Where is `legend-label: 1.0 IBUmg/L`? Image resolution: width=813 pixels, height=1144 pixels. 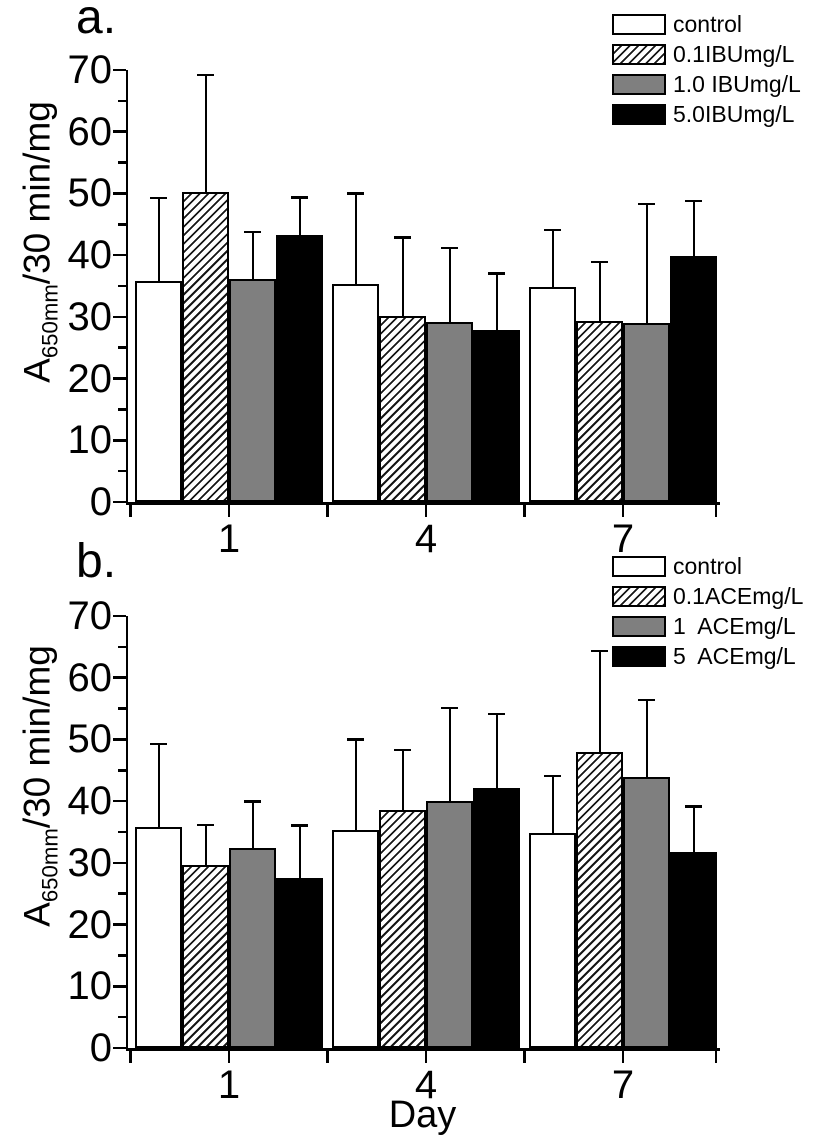
legend-label: 1.0 IBUmg/L is located at coordinates (737, 84).